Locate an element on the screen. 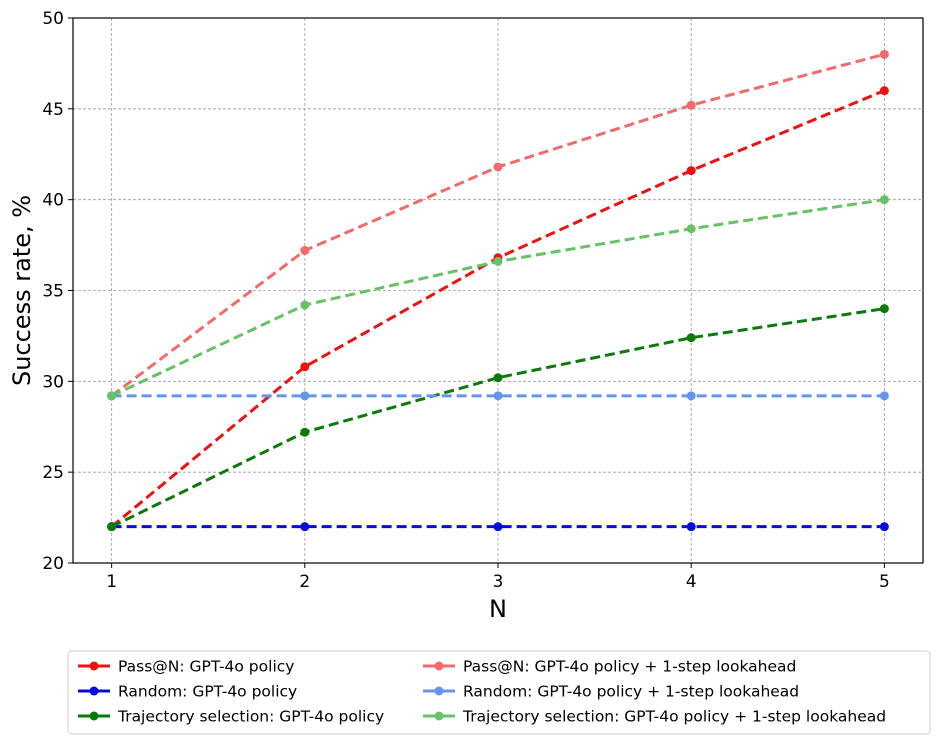 Image resolution: width=941 pixels, height=742 pixels. y-axis-label: Success rate, % is located at coordinates (22, 290).